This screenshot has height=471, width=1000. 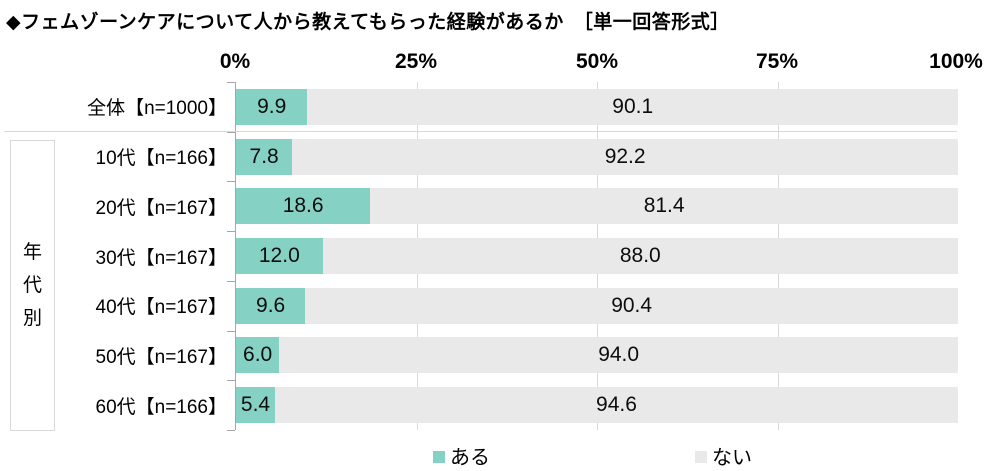 I want to click on x-axis-tick-label: 50%, so click(x=597, y=61).